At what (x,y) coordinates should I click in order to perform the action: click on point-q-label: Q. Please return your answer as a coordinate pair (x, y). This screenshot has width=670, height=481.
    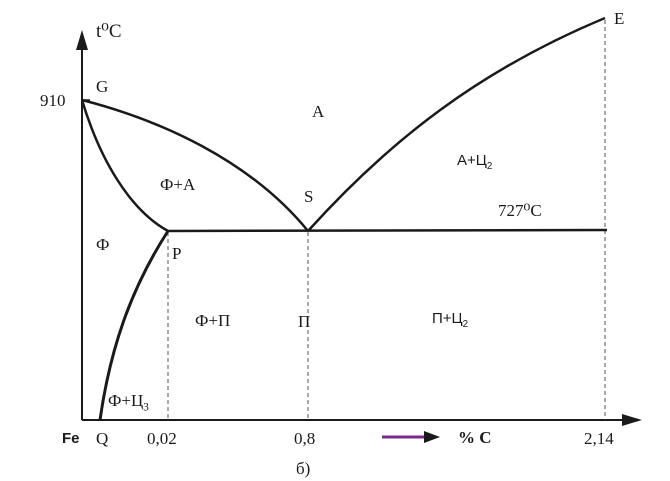
    Looking at the image, I should click on (102, 438).